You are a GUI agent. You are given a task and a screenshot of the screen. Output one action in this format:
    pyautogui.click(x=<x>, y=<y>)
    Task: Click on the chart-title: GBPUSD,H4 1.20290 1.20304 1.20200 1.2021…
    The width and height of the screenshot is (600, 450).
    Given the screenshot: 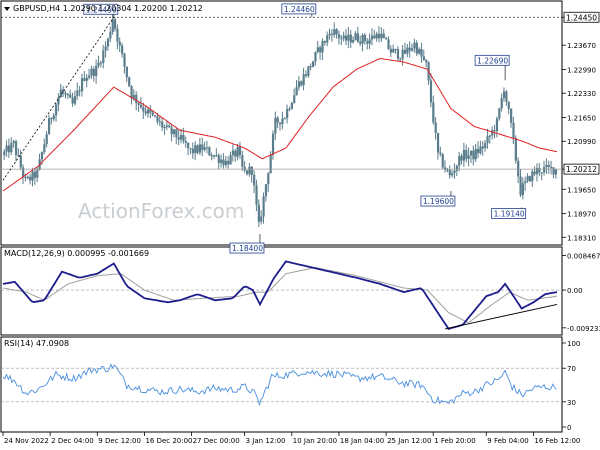 What is the action you would take?
    pyautogui.click(x=108, y=8)
    